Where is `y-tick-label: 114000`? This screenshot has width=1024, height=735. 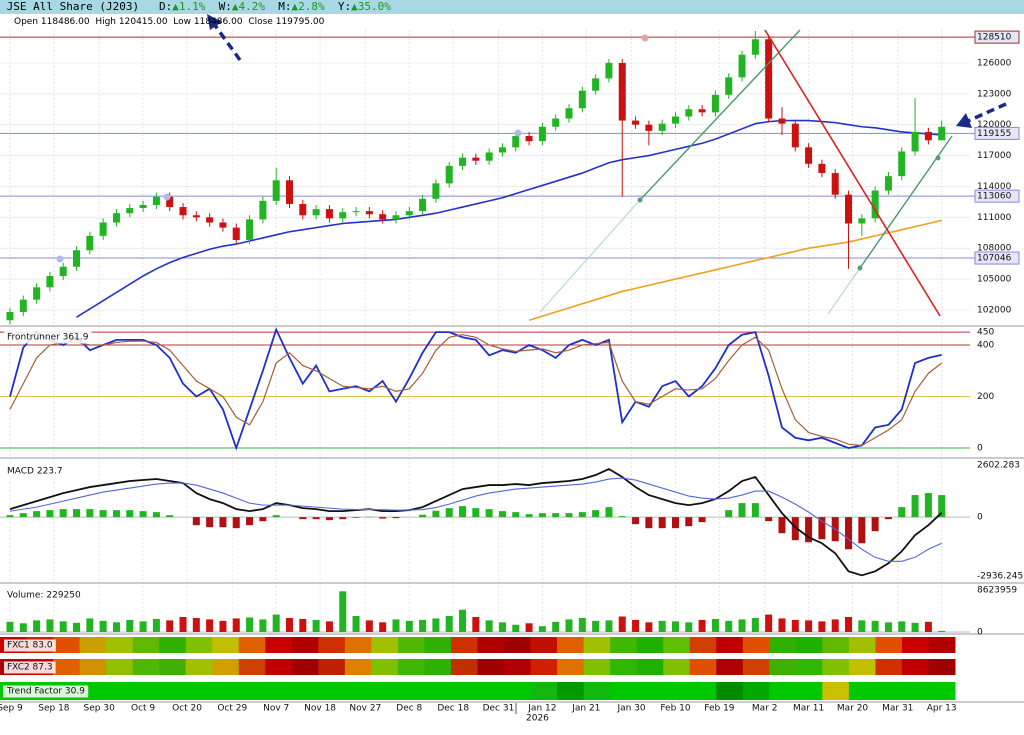 y-tick-label: 114000 is located at coordinates (994, 187).